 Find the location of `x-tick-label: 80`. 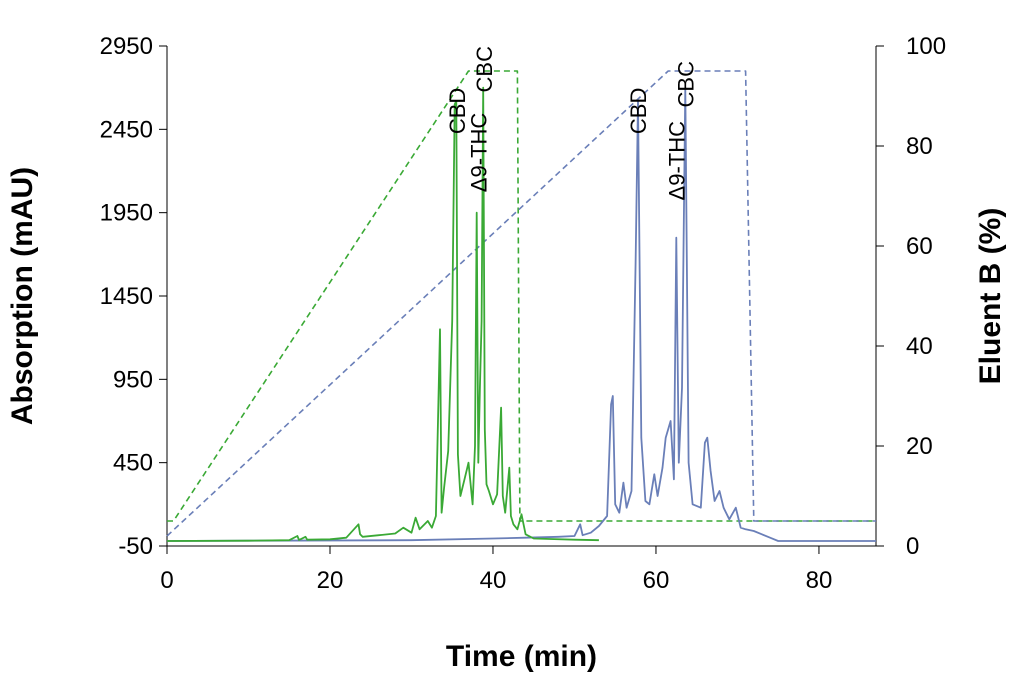

x-tick-label: 80 is located at coordinates (819, 580).